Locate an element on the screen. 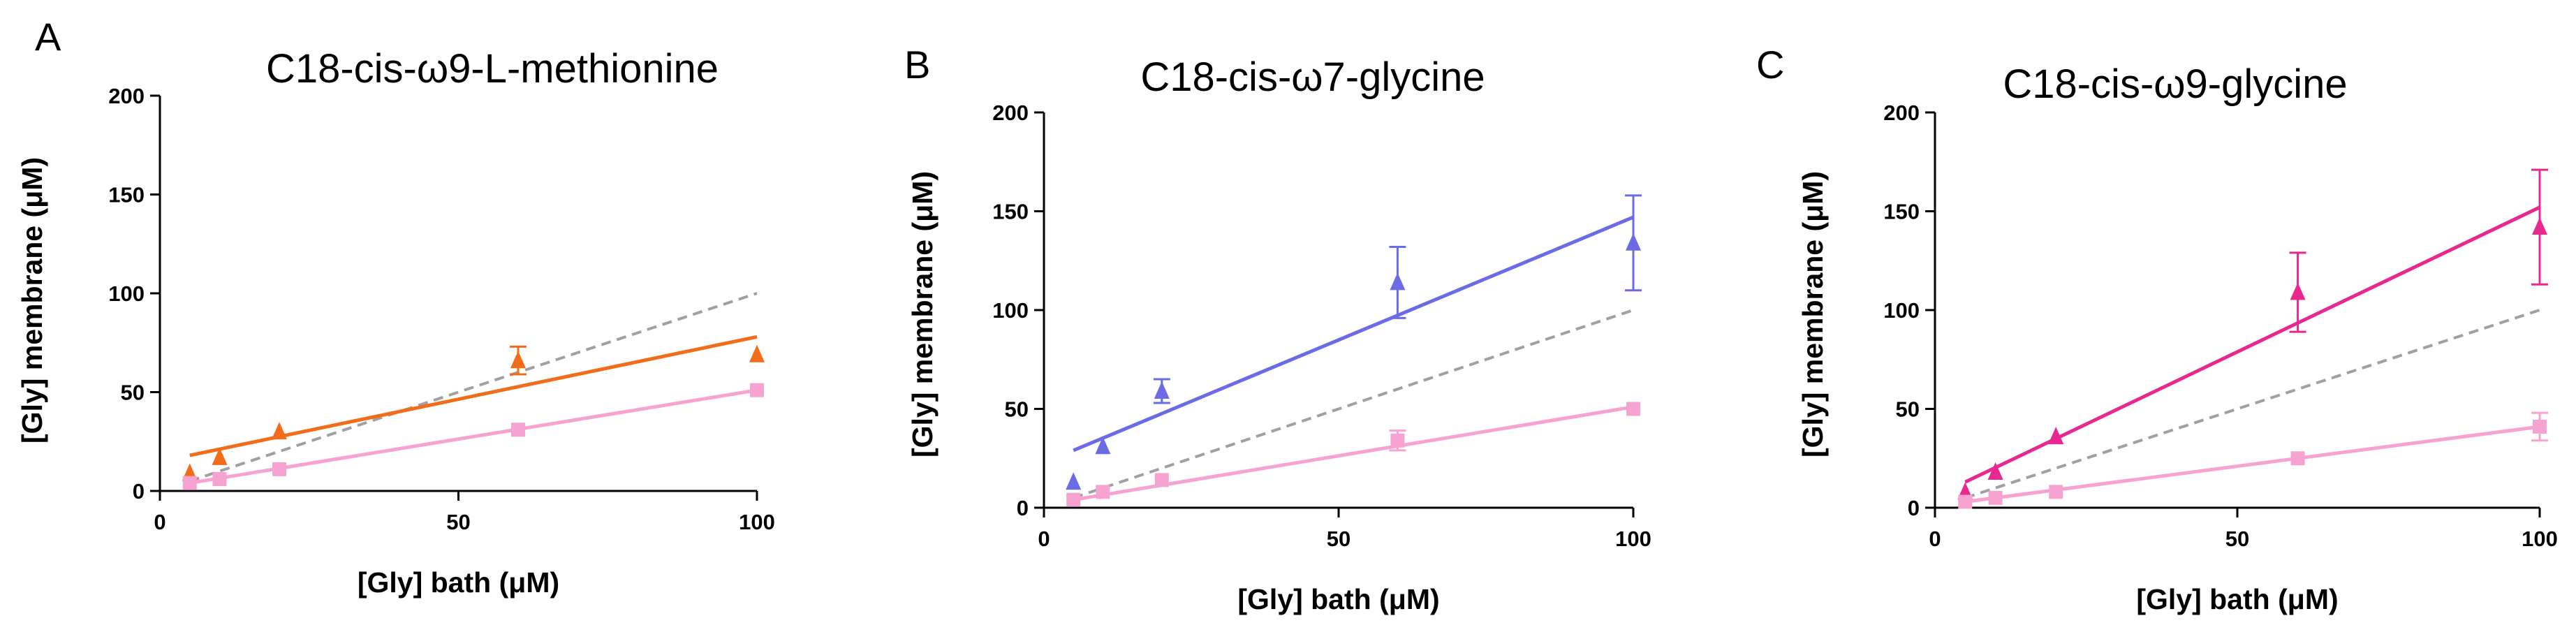  panel-letter: C is located at coordinates (1770, 65).